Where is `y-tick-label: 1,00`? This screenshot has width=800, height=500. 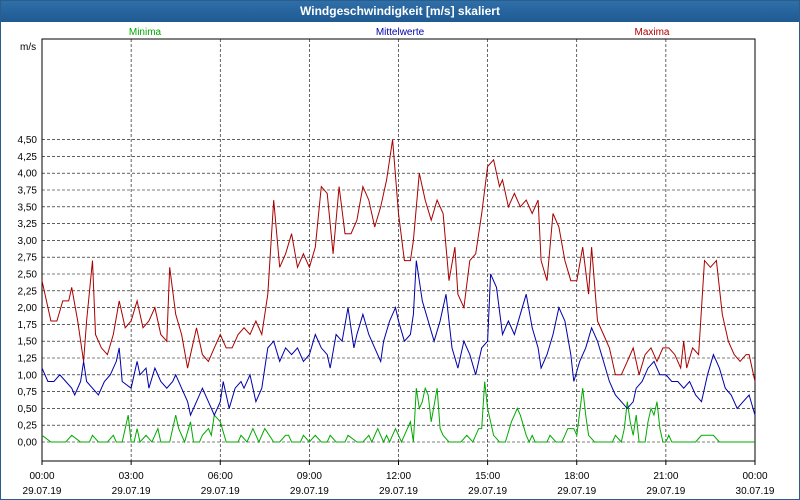
y-tick-label: 1,00 is located at coordinates (28, 375).